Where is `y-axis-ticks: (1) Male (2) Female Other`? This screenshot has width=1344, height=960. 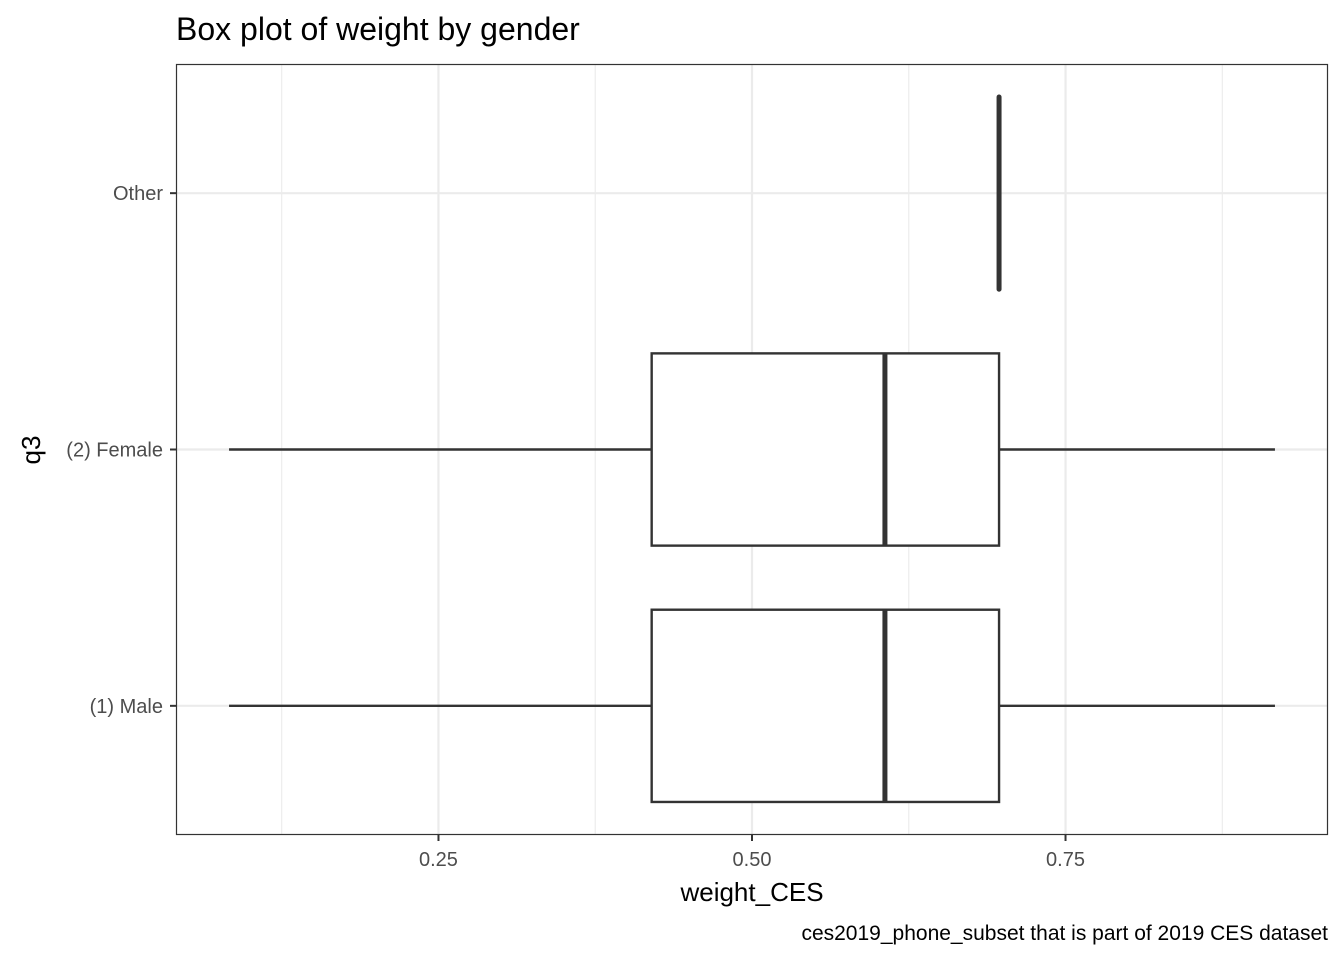 y-axis-ticks: (1) Male (2) Female Other is located at coordinates (121, 450).